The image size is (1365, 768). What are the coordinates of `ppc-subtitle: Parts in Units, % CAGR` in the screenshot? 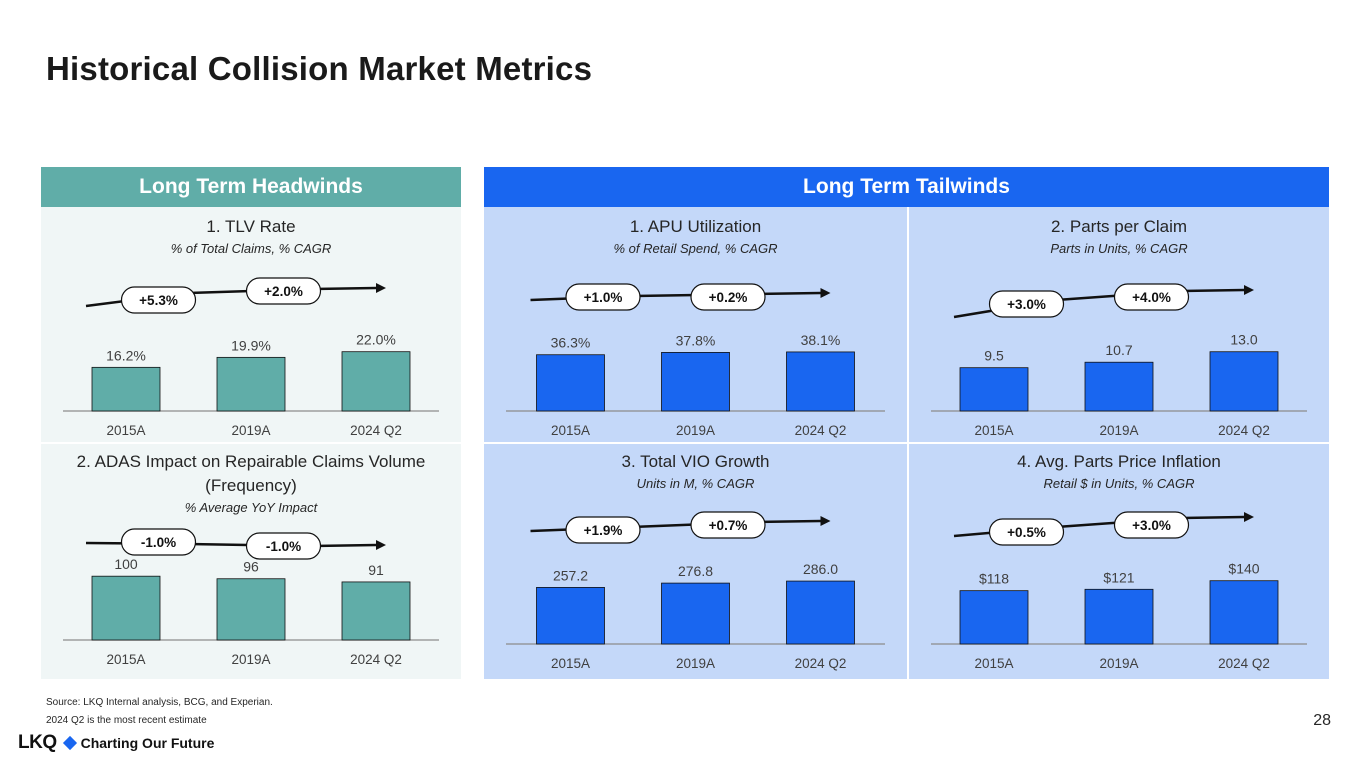 It's located at (1119, 248).